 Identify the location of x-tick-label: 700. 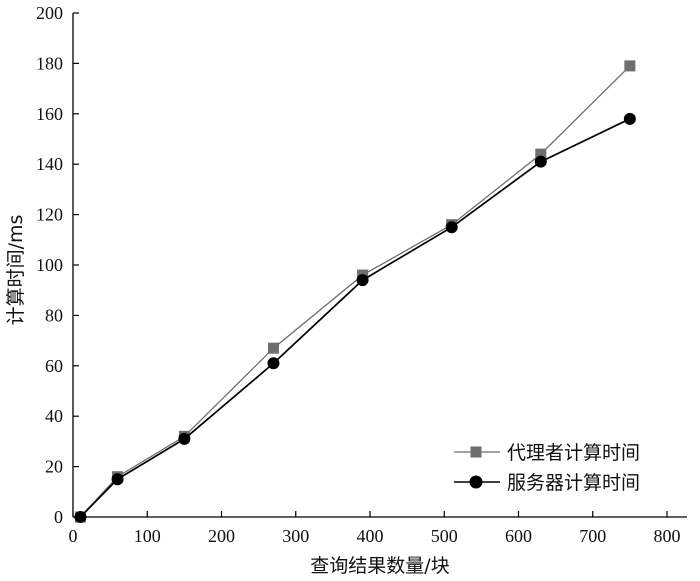
(592, 536).